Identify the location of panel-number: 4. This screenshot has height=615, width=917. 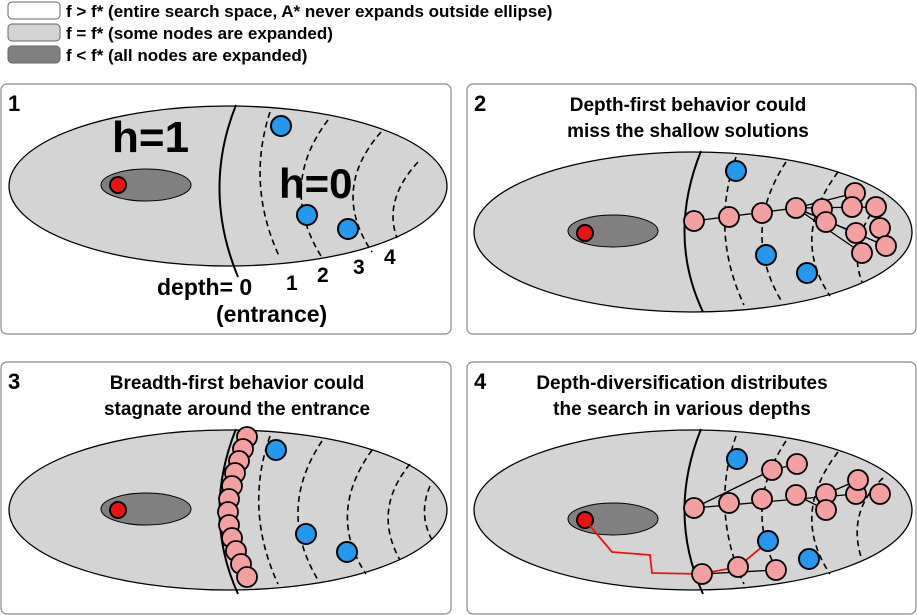
(480, 381).